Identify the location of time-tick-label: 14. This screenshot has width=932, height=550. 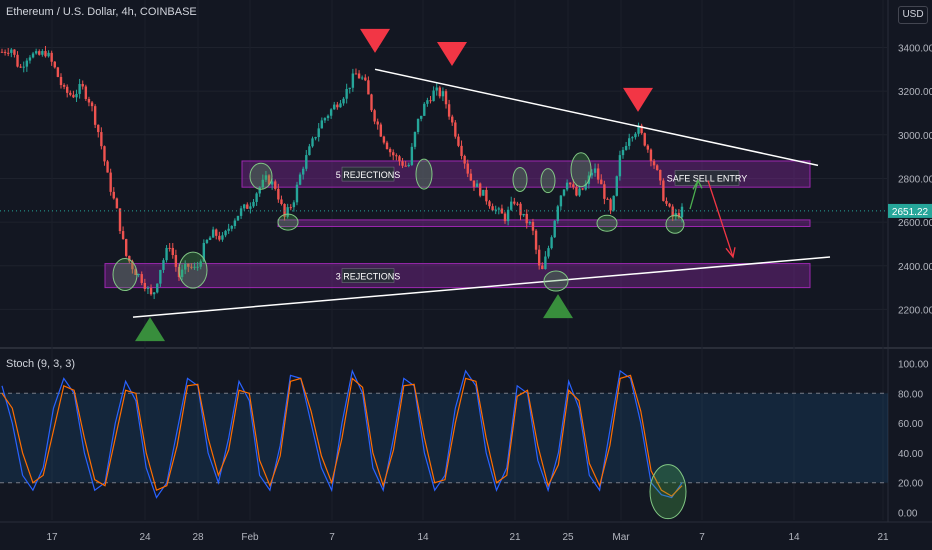
(423, 537).